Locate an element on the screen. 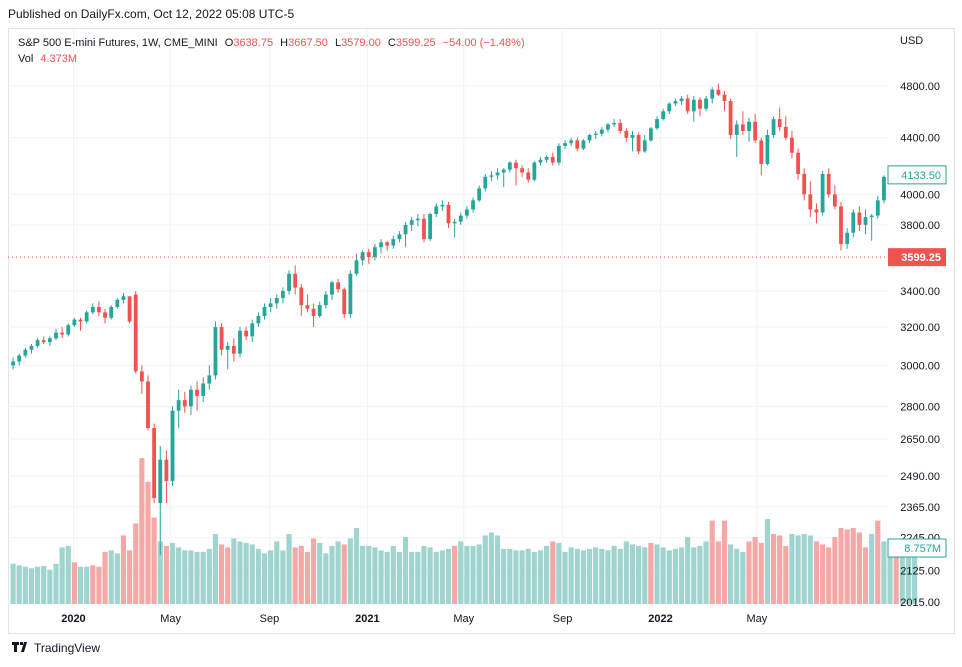 This screenshot has width=962, height=667. time-tick-label: 2020 is located at coordinates (73, 619).